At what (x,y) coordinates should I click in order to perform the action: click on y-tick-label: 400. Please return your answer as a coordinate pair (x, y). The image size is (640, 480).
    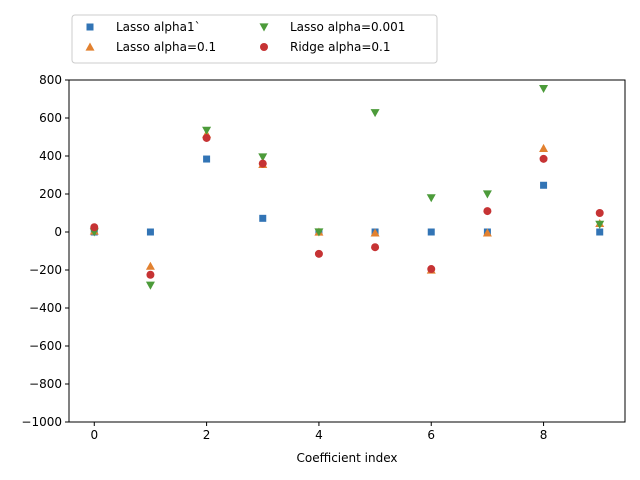
    Looking at the image, I should click on (50, 156).